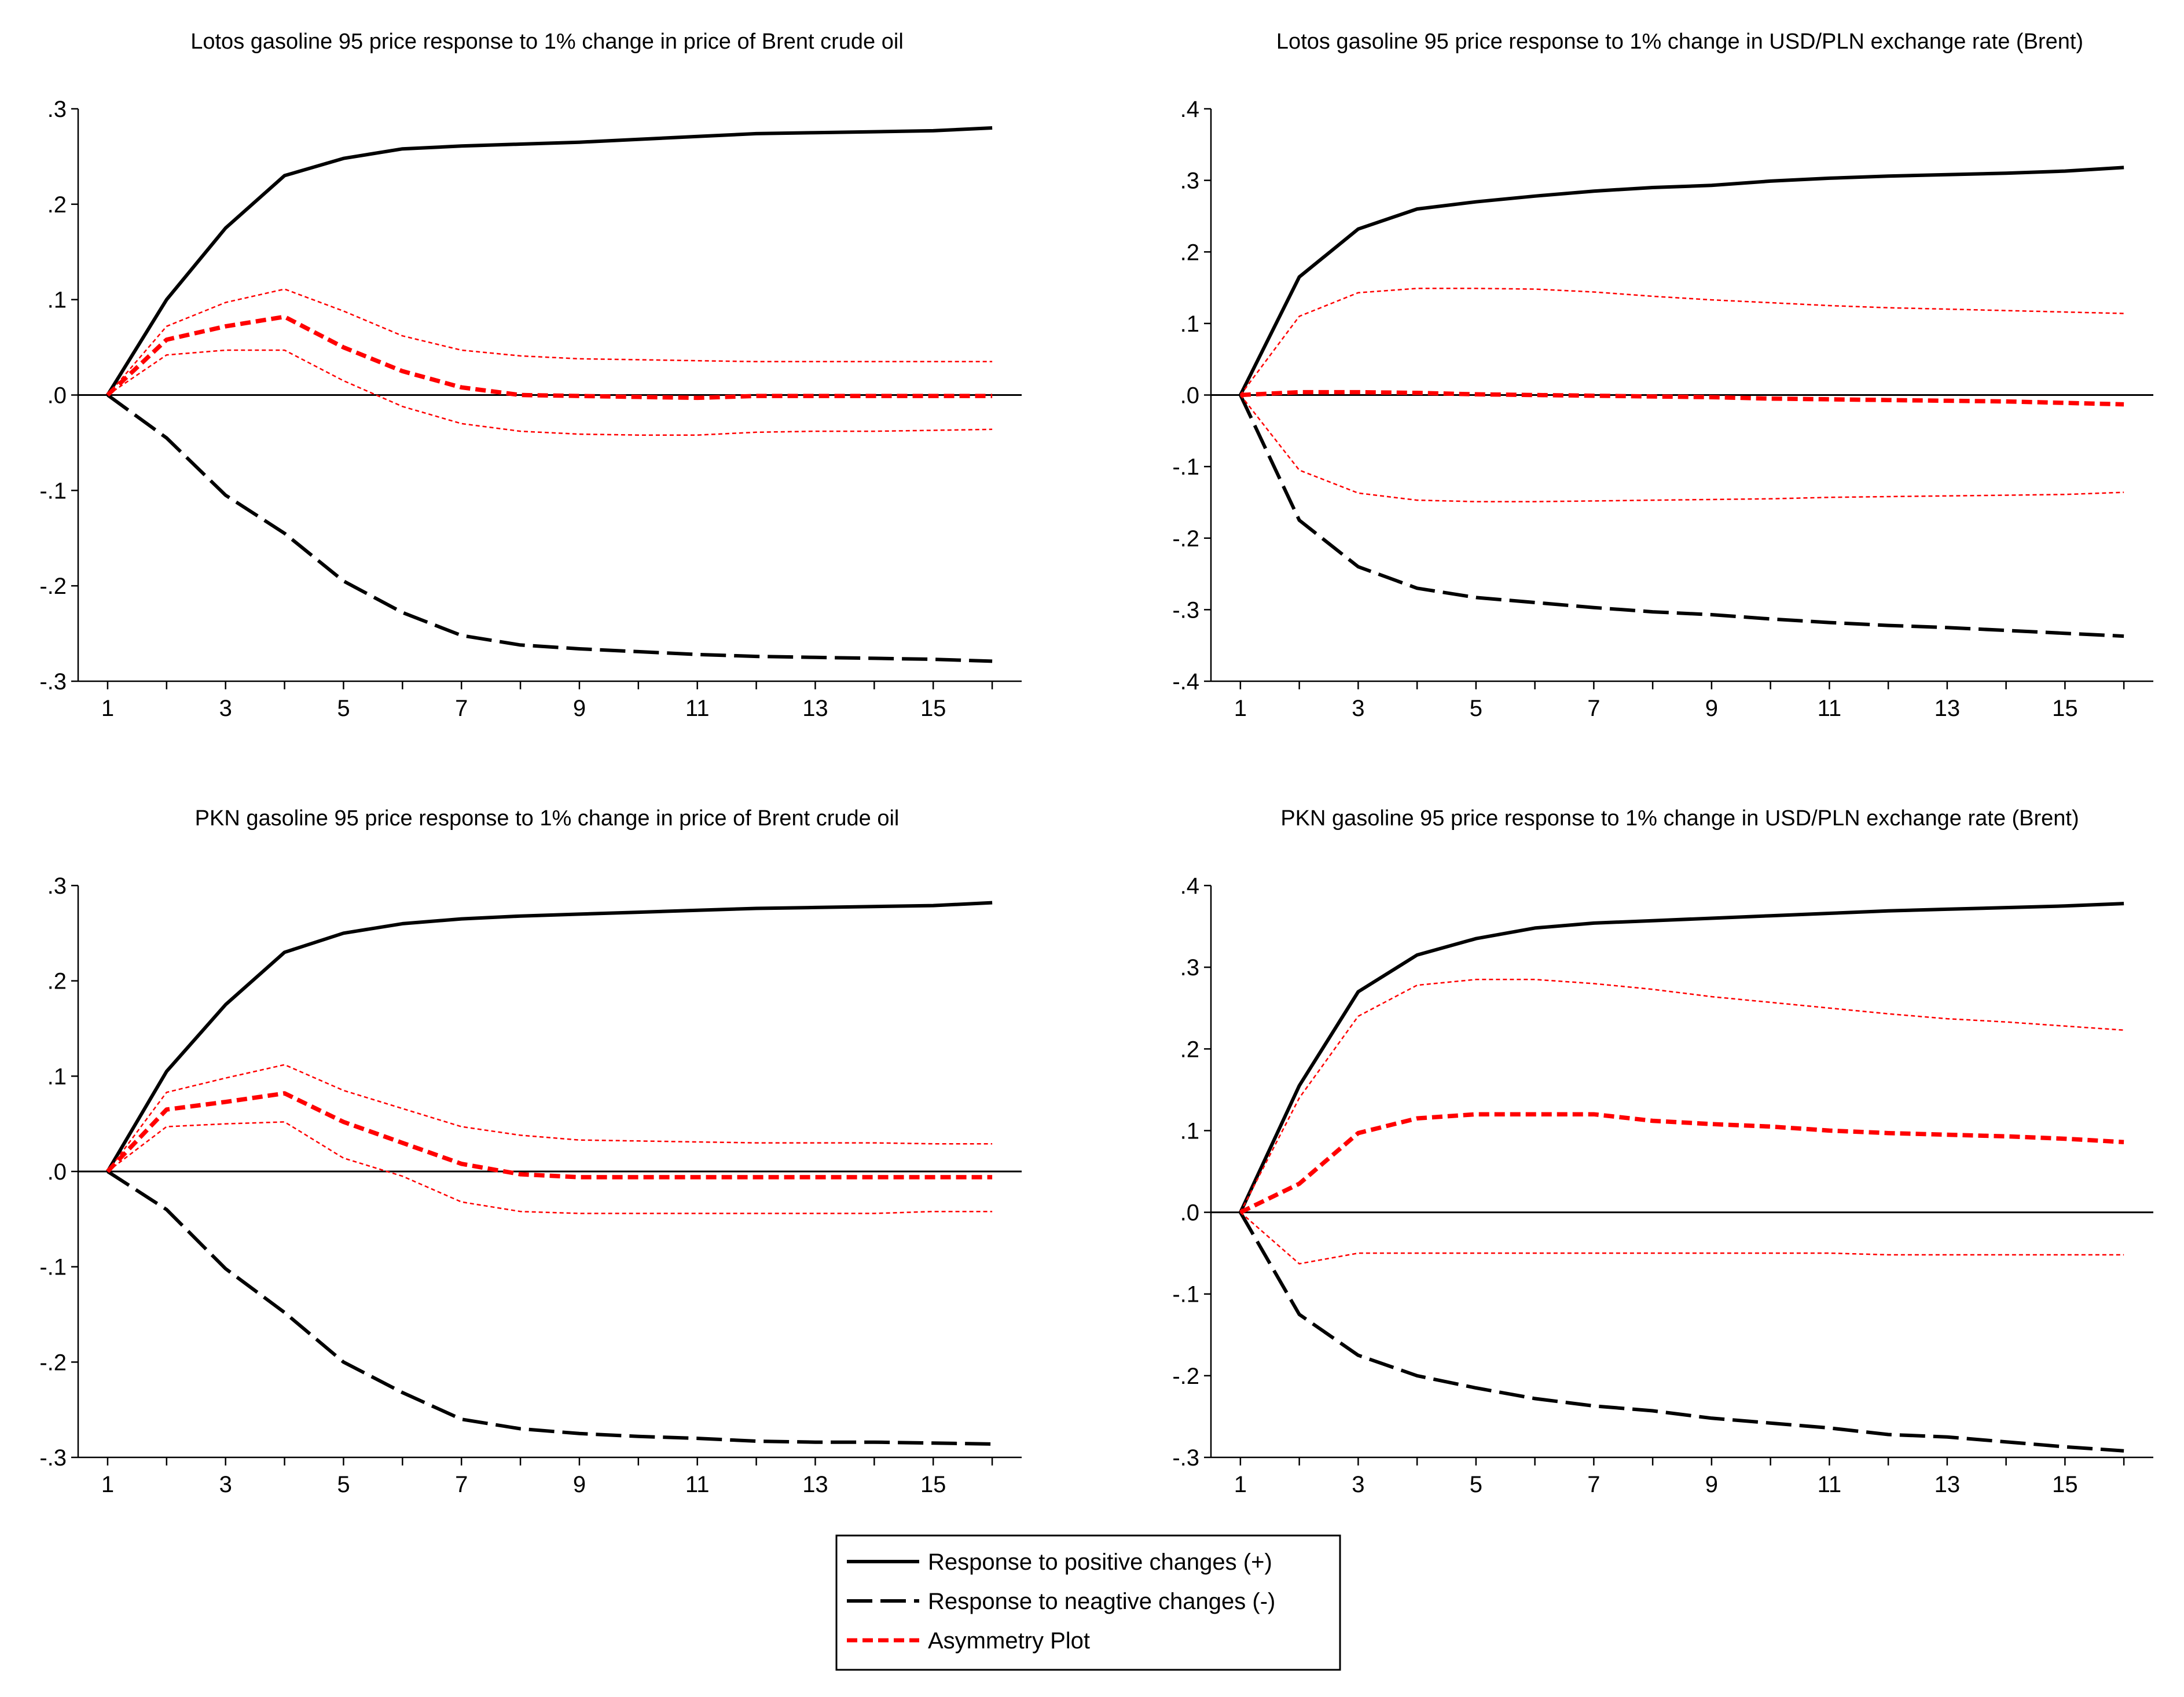 This screenshot has width=2184, height=1697. I want to click on legend-label-asymmetry: Asymmetry Plot, so click(1009, 1641).